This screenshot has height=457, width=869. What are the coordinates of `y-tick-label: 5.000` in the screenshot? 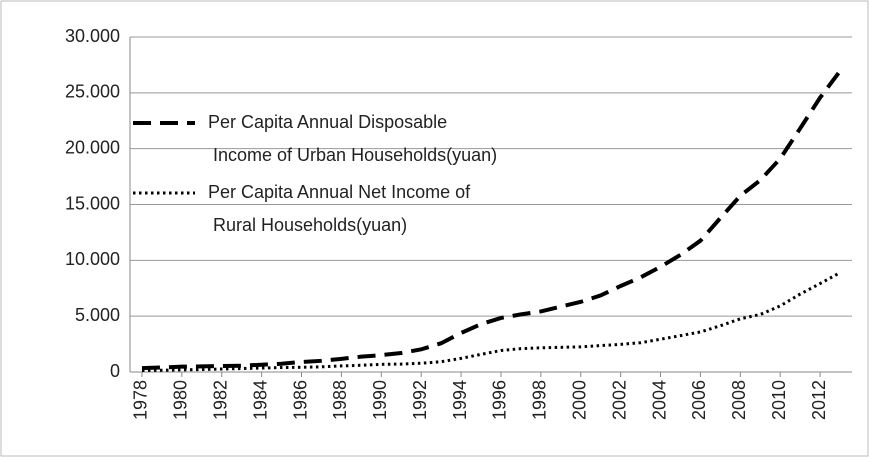 It's located at (97, 315).